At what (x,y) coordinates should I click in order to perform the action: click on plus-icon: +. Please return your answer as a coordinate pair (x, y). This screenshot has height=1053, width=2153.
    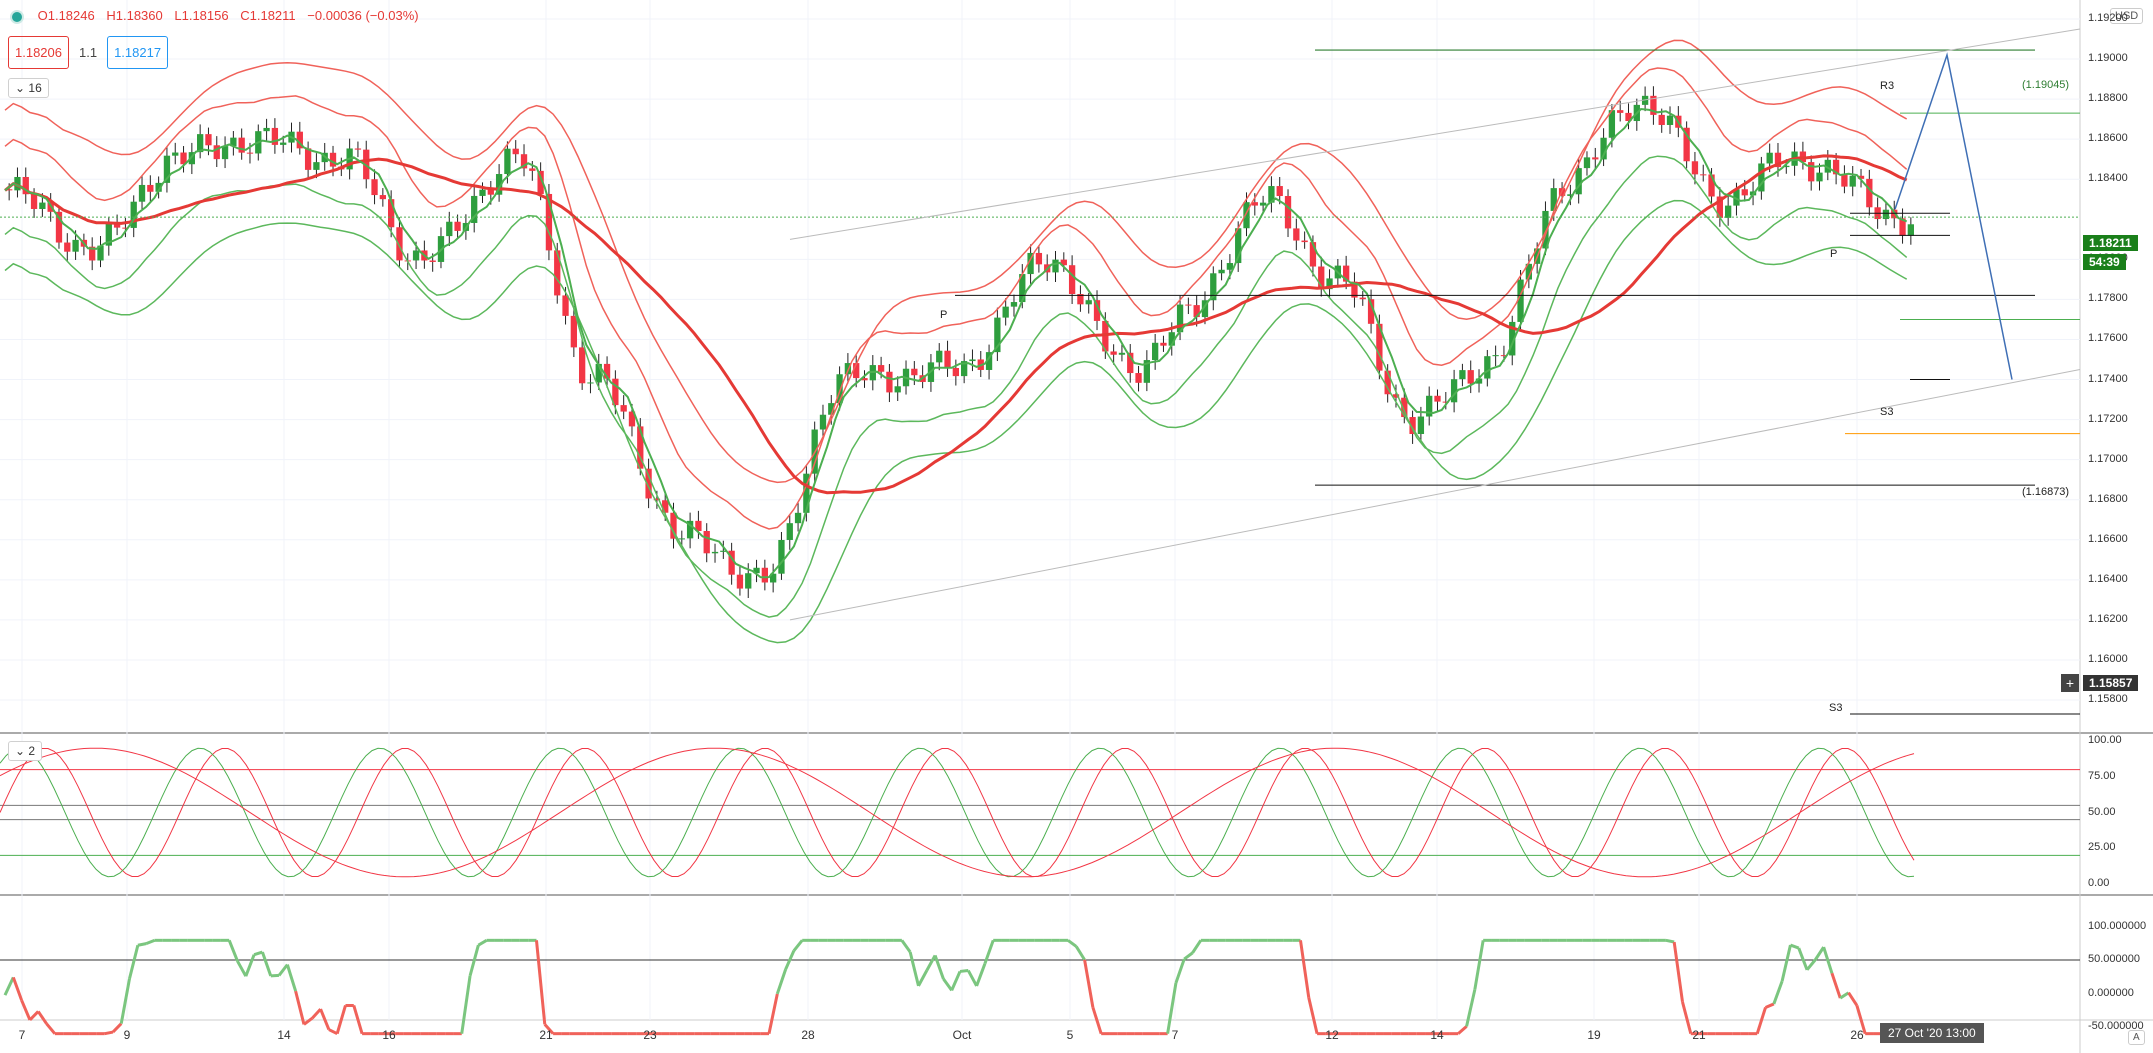
    Looking at the image, I should click on (2070, 683).